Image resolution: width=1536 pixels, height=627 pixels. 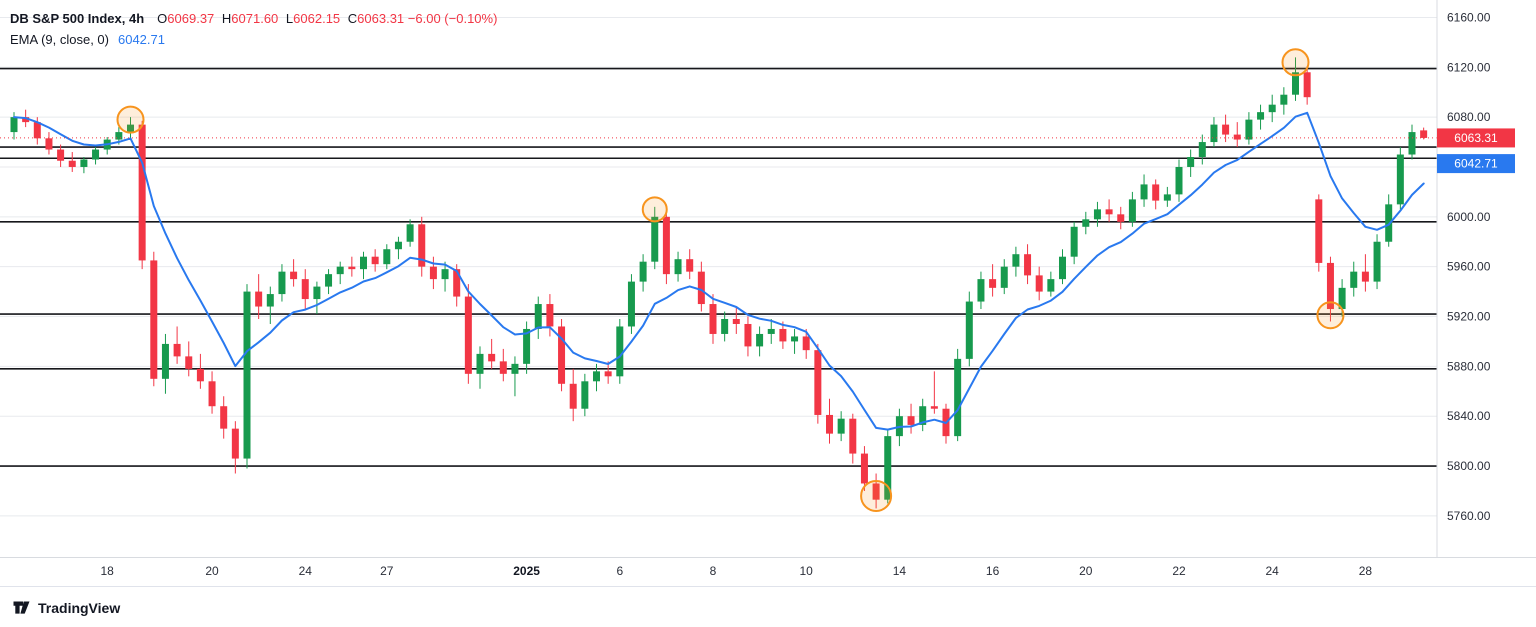 What do you see at coordinates (1476, 138) in the screenshot?
I see `last-price-badge-bg` at bounding box center [1476, 138].